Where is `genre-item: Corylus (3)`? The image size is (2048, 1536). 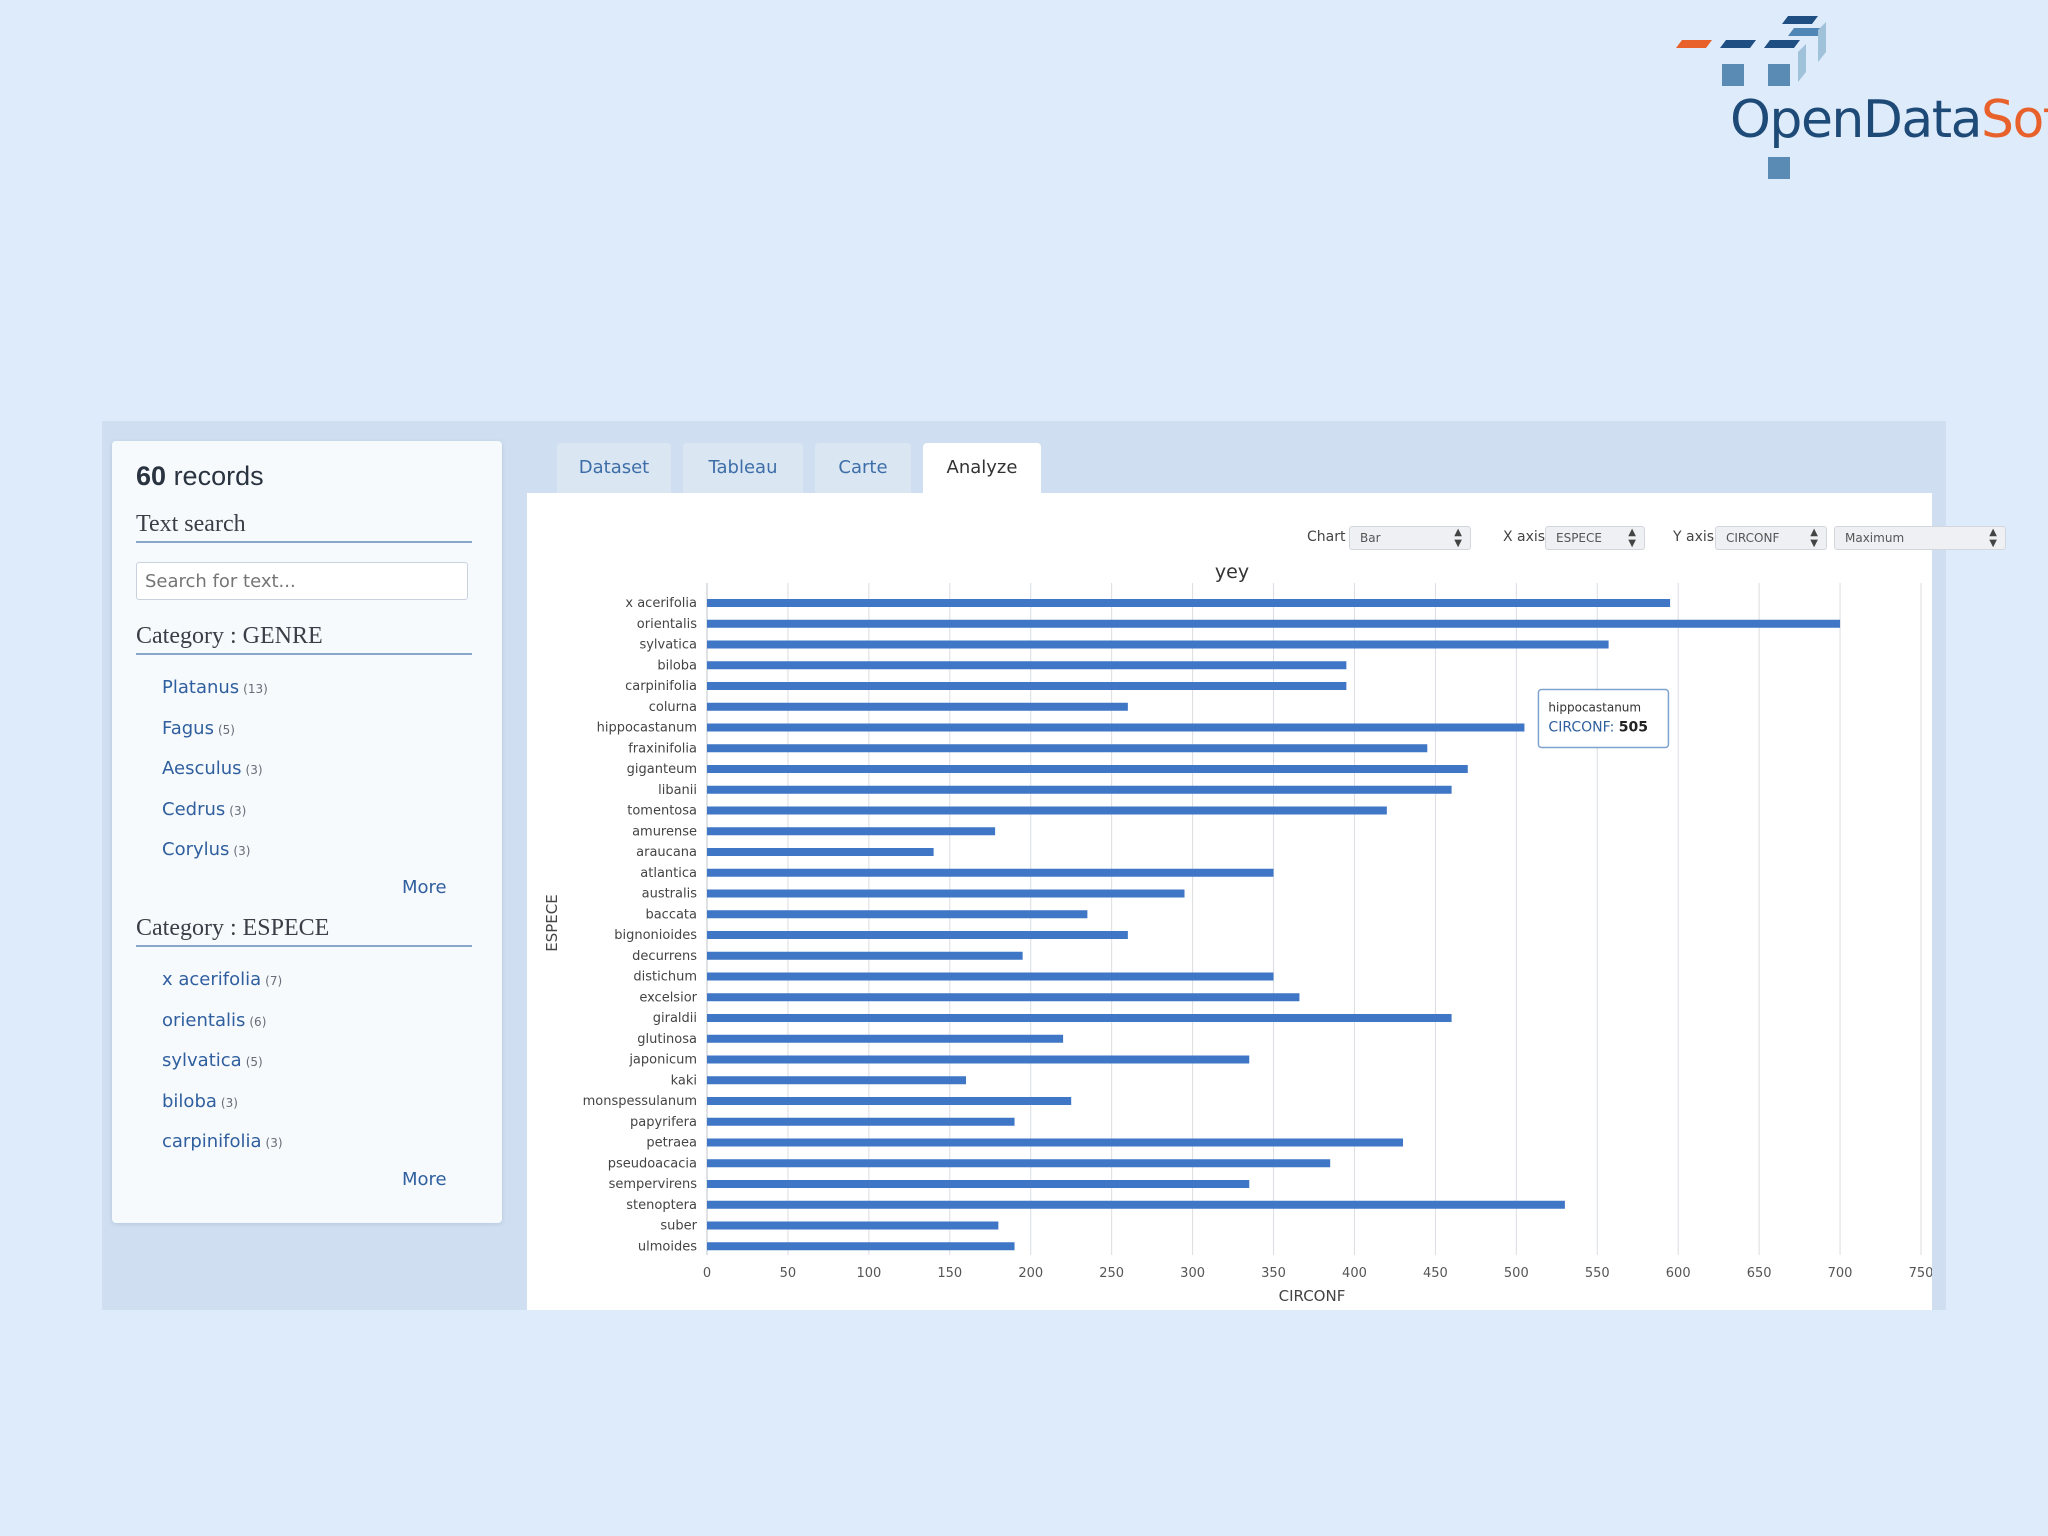
genre-item: Corylus (3) is located at coordinates (206, 849).